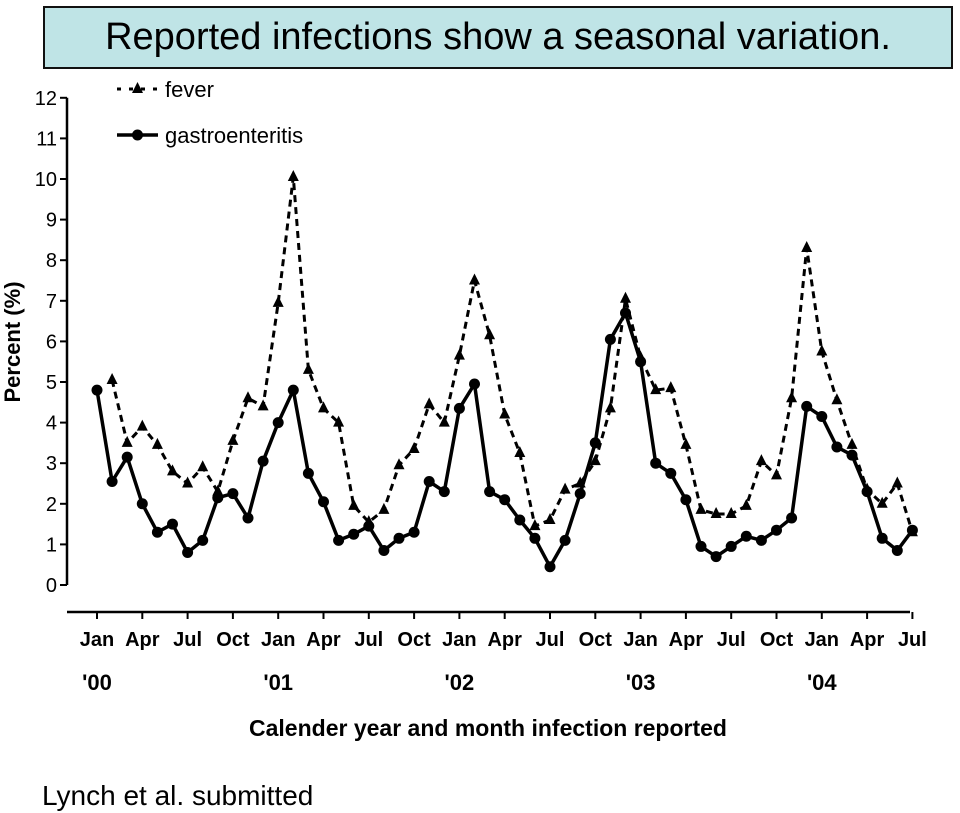 The image size is (960, 813). Describe the element at coordinates (51, 342) in the screenshot. I see `y-tick-label: 6` at that location.